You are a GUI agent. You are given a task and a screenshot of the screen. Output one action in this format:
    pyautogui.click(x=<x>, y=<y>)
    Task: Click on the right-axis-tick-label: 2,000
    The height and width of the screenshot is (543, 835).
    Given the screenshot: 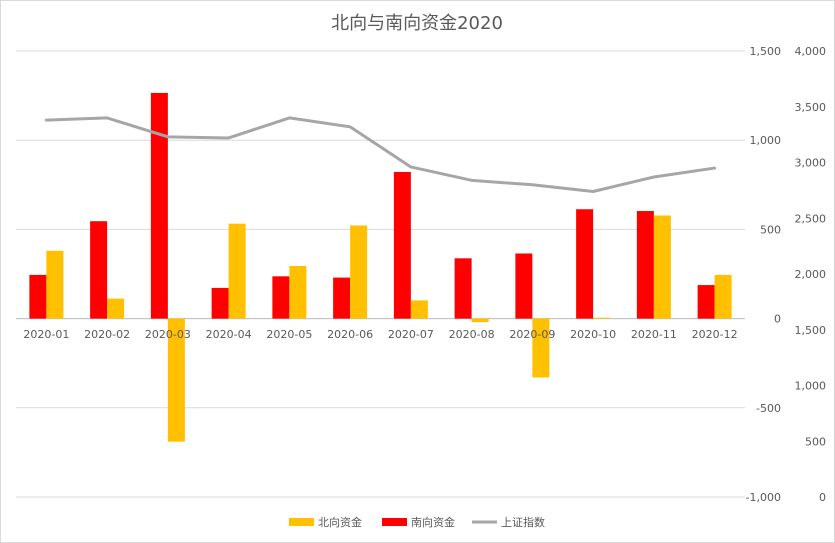 What is the action you would take?
    pyautogui.click(x=811, y=274)
    